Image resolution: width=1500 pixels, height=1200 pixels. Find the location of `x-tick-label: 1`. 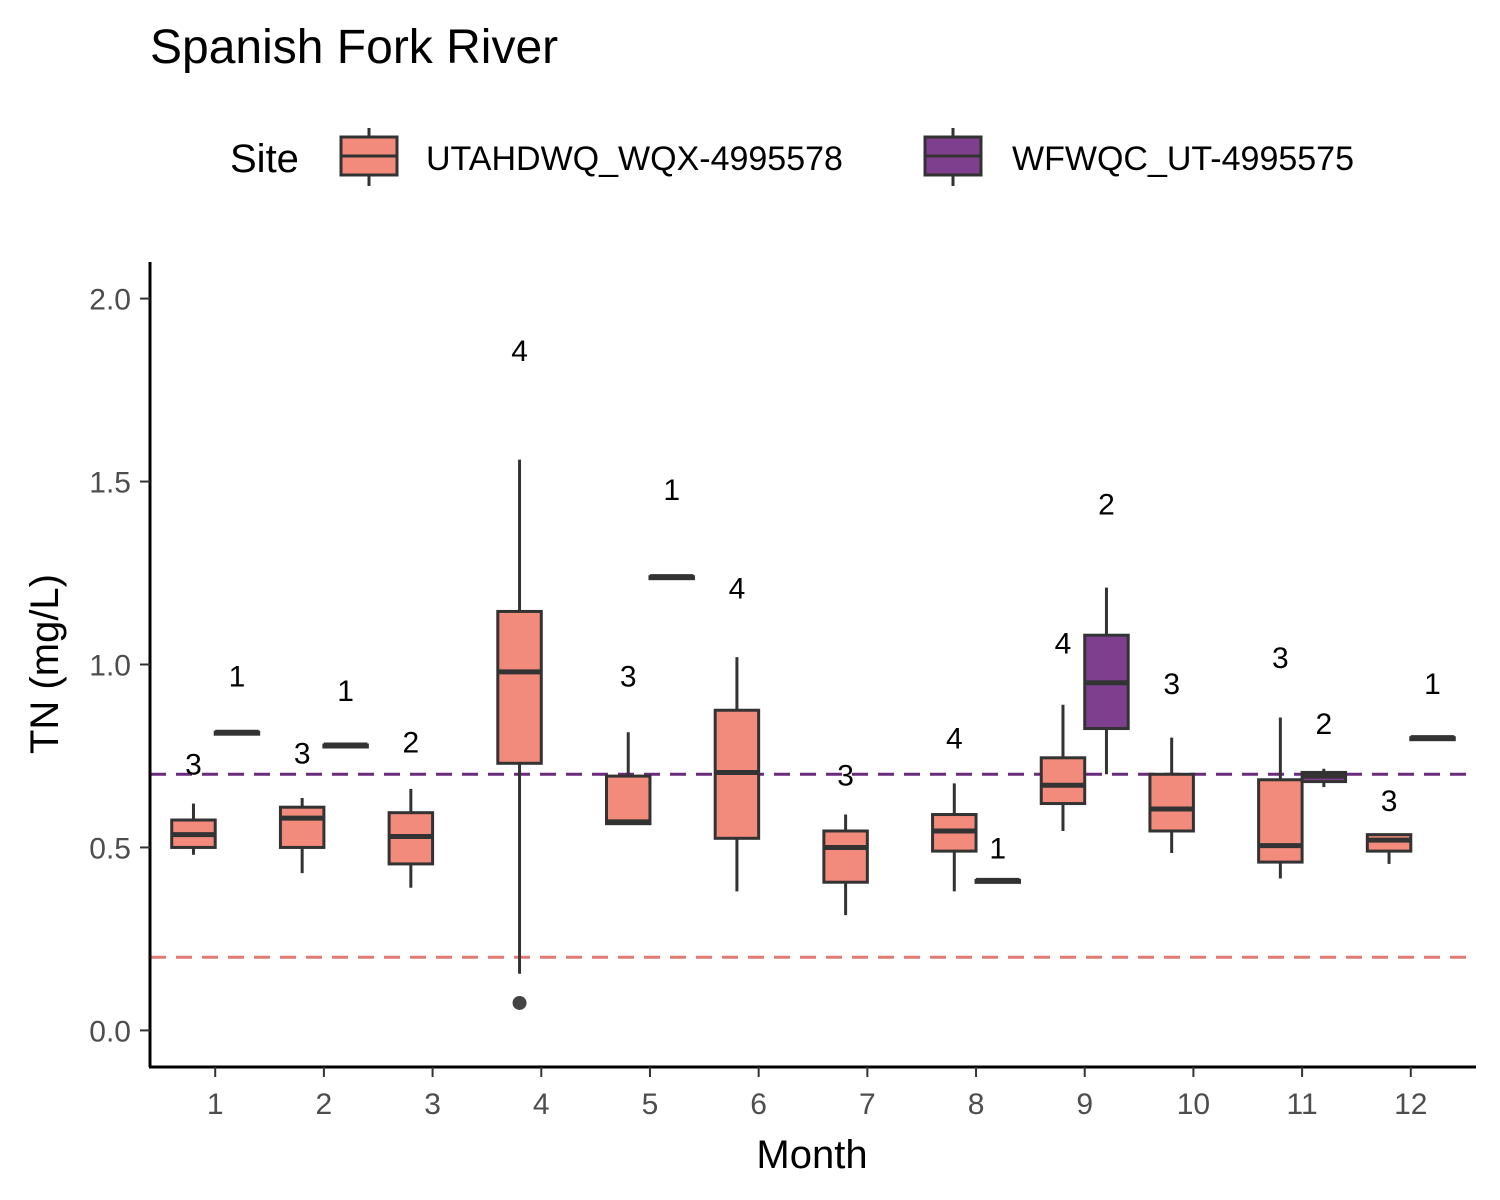

x-tick-label: 1 is located at coordinates (215, 1104).